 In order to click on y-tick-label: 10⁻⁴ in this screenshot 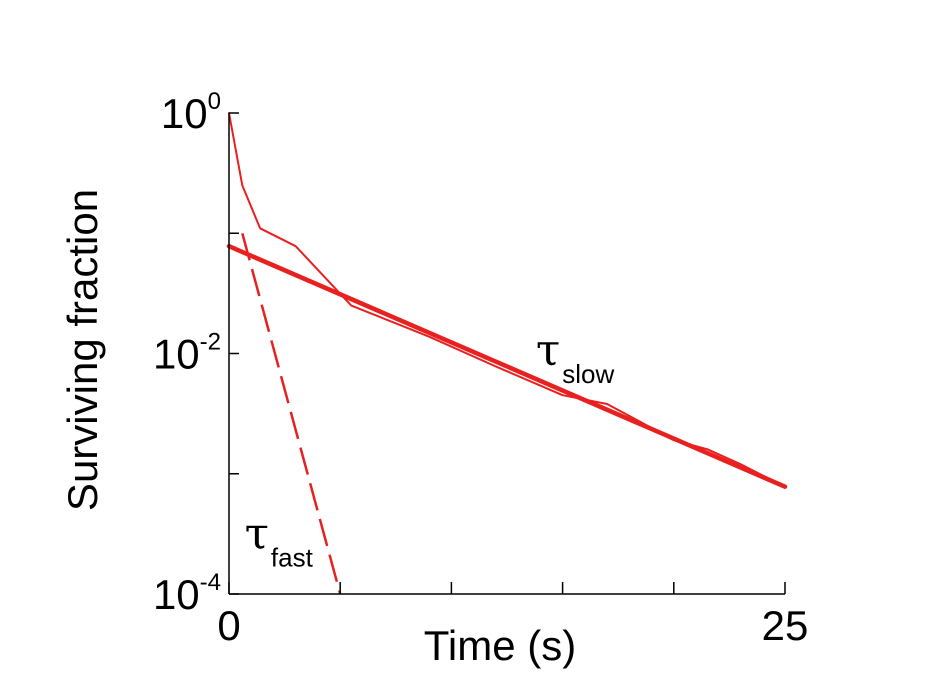, I will do `click(187, 593)`.